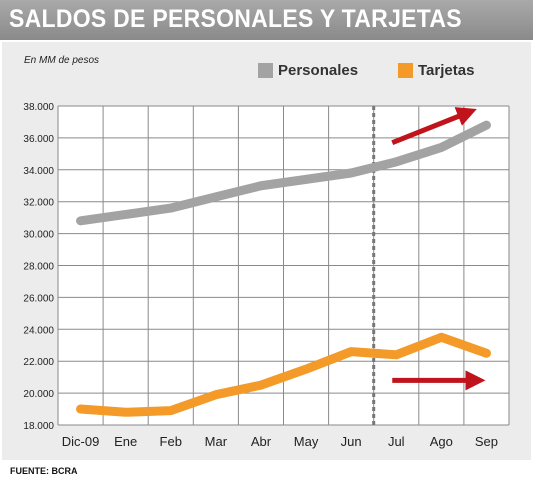  What do you see at coordinates (405, 70) in the screenshot?
I see `legend-swatch-tarjetas` at bounding box center [405, 70].